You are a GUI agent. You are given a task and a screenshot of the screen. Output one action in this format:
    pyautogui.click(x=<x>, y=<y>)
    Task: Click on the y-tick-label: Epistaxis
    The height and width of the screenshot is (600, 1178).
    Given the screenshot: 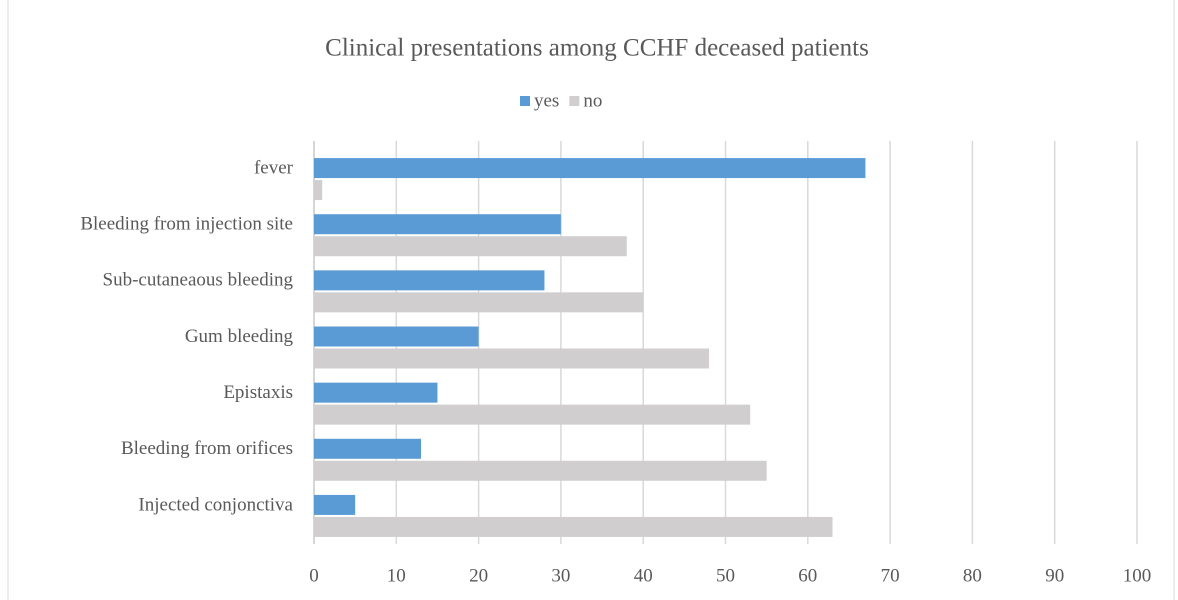 What is the action you would take?
    pyautogui.click(x=258, y=392)
    